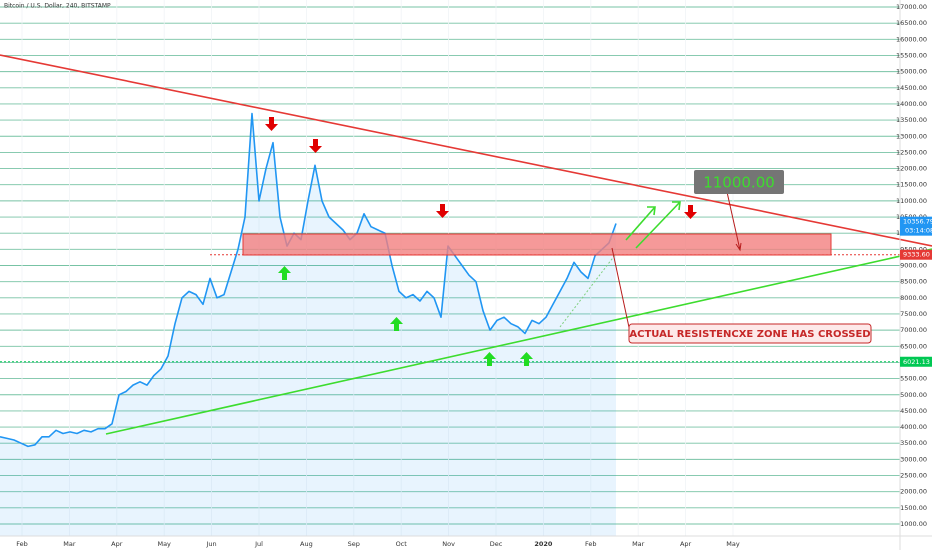  Describe the element at coordinates (911, 120) in the screenshot. I see `y-tick-label: 13500.00` at that location.